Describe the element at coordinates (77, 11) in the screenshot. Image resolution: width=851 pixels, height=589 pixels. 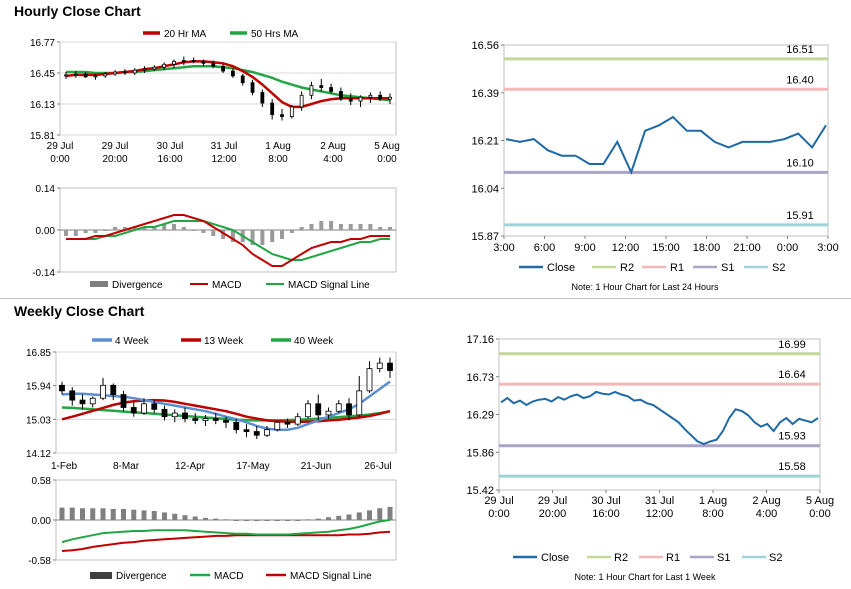
I see `hourly-close-chart-title: Hourly Close Chart` at that location.